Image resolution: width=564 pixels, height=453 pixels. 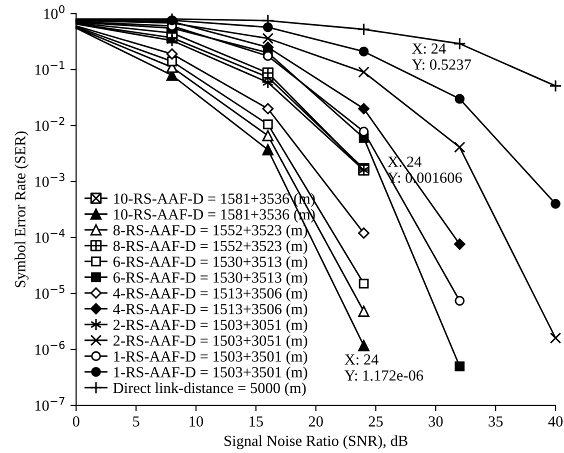 What do you see at coordinates (54, 12) in the screenshot?
I see `y-tick-label: 10$^{0}$` at bounding box center [54, 12].